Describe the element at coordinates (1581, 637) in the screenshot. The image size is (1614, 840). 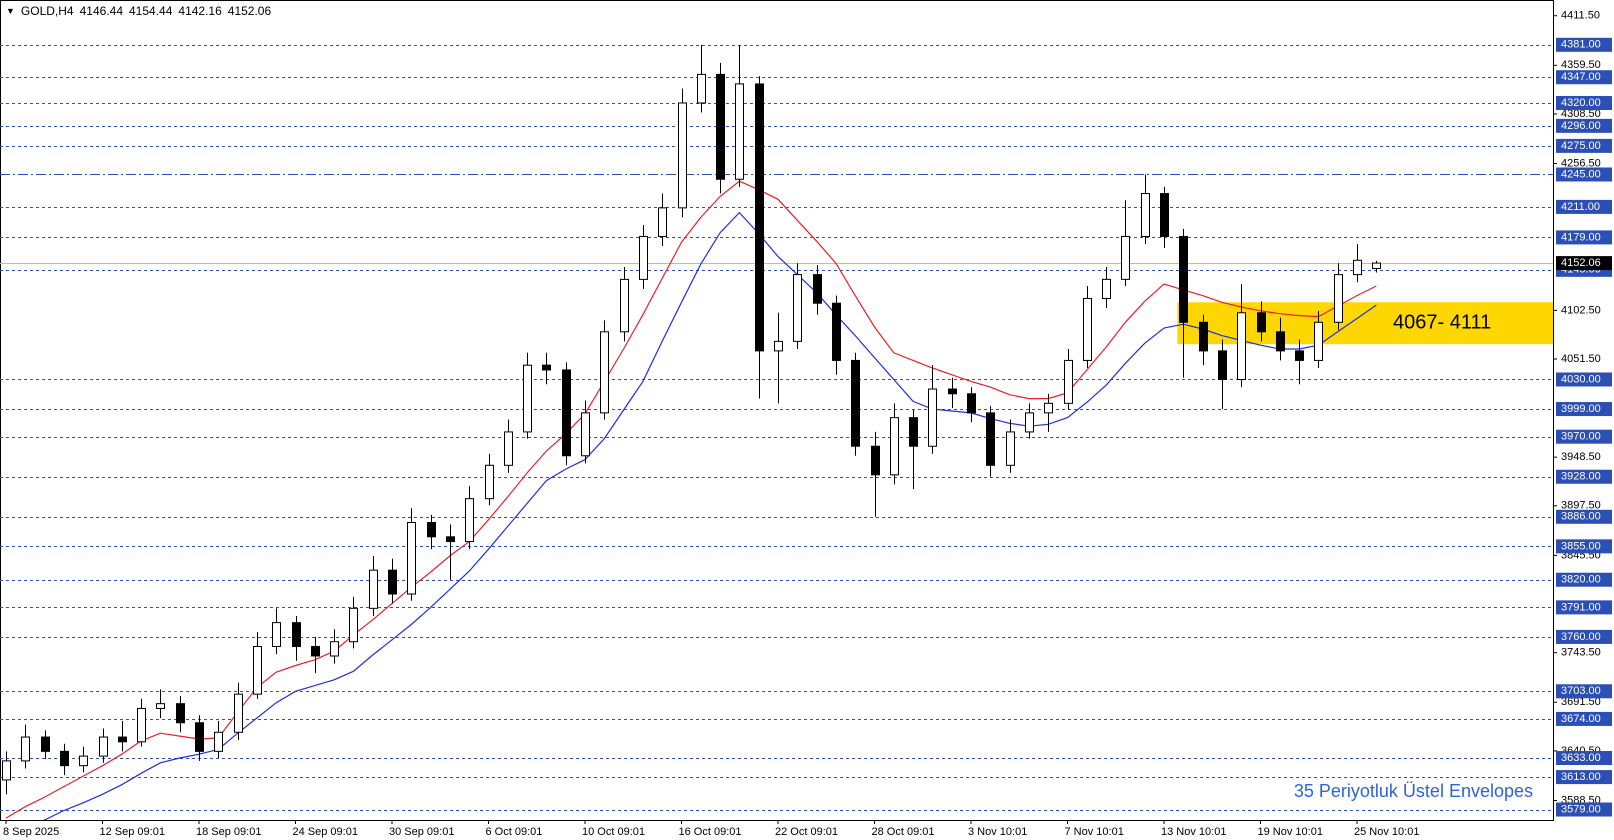
I see `level-label: 3760.00` at that location.